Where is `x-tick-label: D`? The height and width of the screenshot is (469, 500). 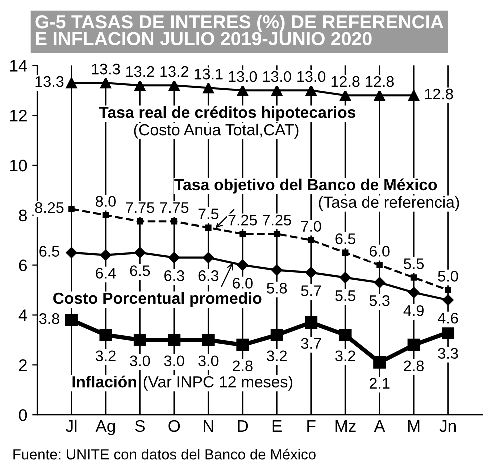 x-tick-label: D is located at coordinates (243, 426).